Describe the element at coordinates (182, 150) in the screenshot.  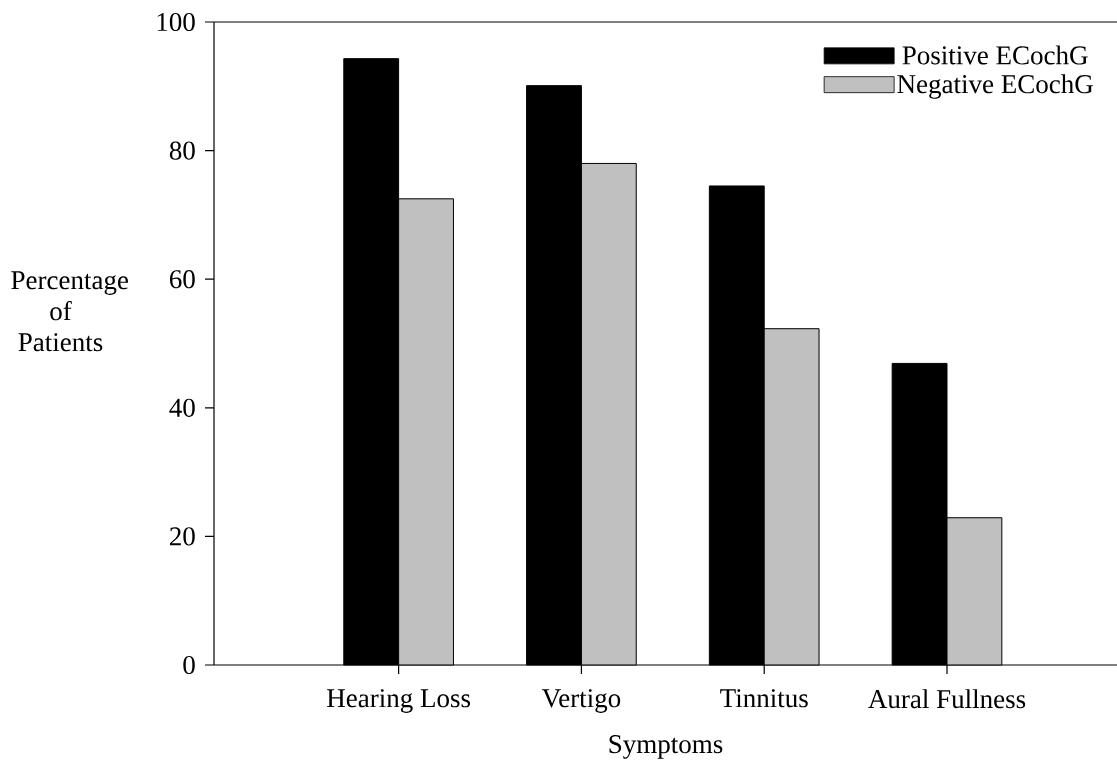
I see `y-tick-label: 80` at that location.